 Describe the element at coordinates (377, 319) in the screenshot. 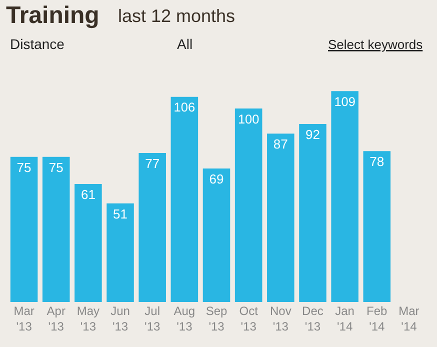

I see `x-tick-label: Feb '14` at that location.